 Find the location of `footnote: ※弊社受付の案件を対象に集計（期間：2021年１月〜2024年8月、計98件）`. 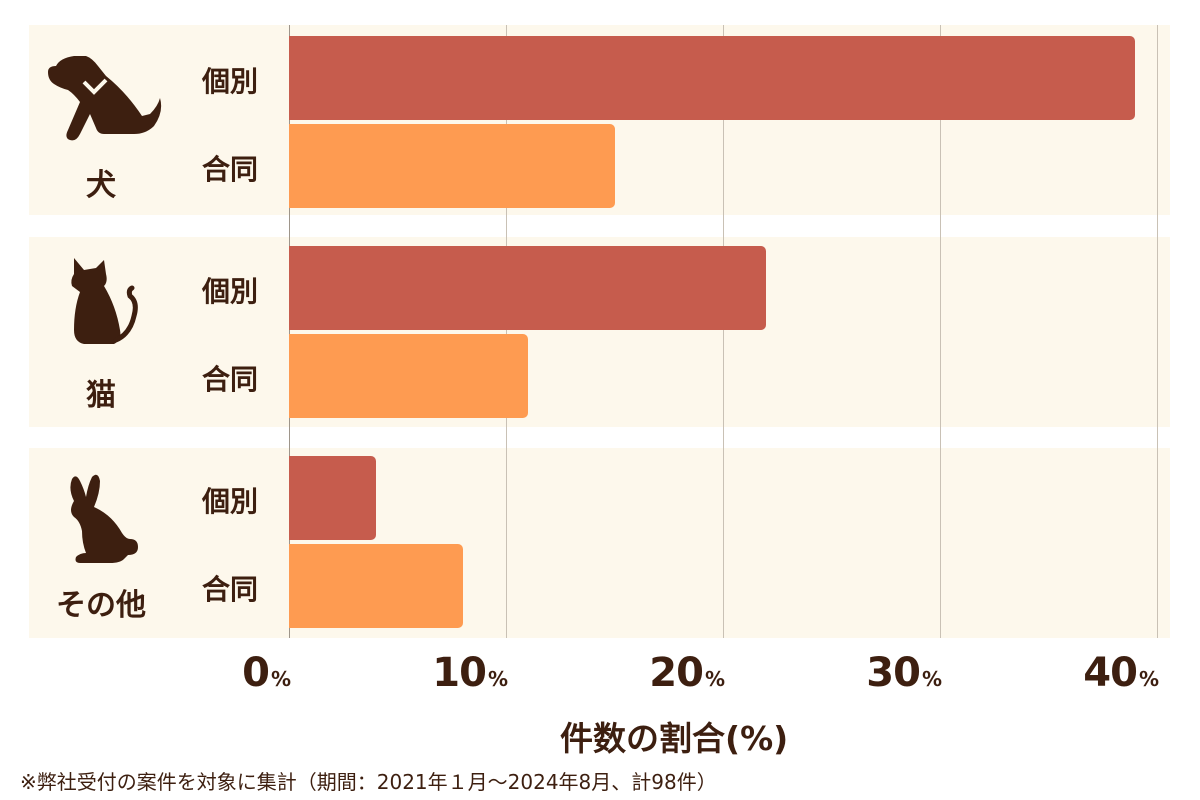

footnote: ※弊社受付の案件を対象に集計（期間：2021年１月〜2024年8月、計98件） is located at coordinates (368, 782).